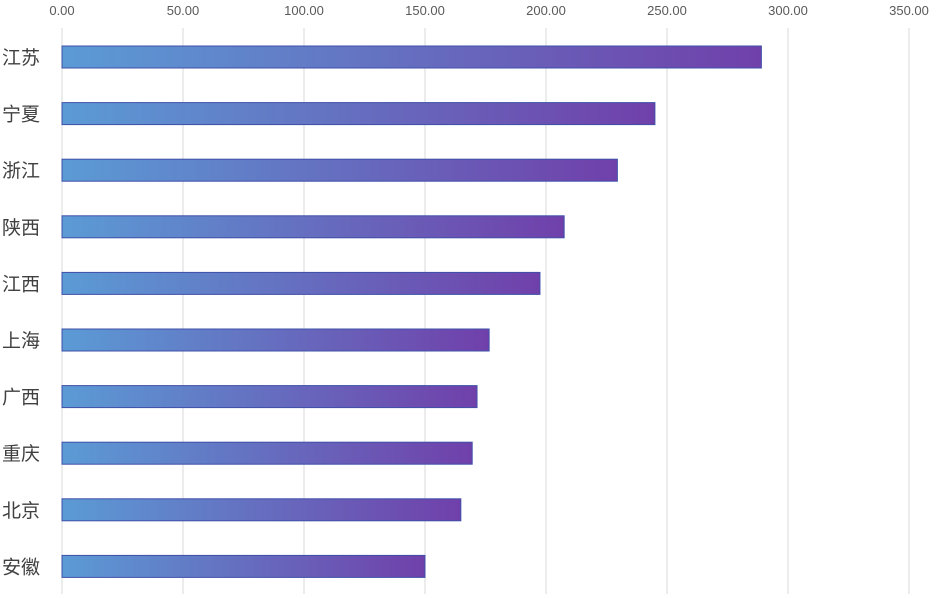 The width and height of the screenshot is (937, 598). What do you see at coordinates (21, 454) in the screenshot?
I see `y-category-label: 重庆` at bounding box center [21, 454].